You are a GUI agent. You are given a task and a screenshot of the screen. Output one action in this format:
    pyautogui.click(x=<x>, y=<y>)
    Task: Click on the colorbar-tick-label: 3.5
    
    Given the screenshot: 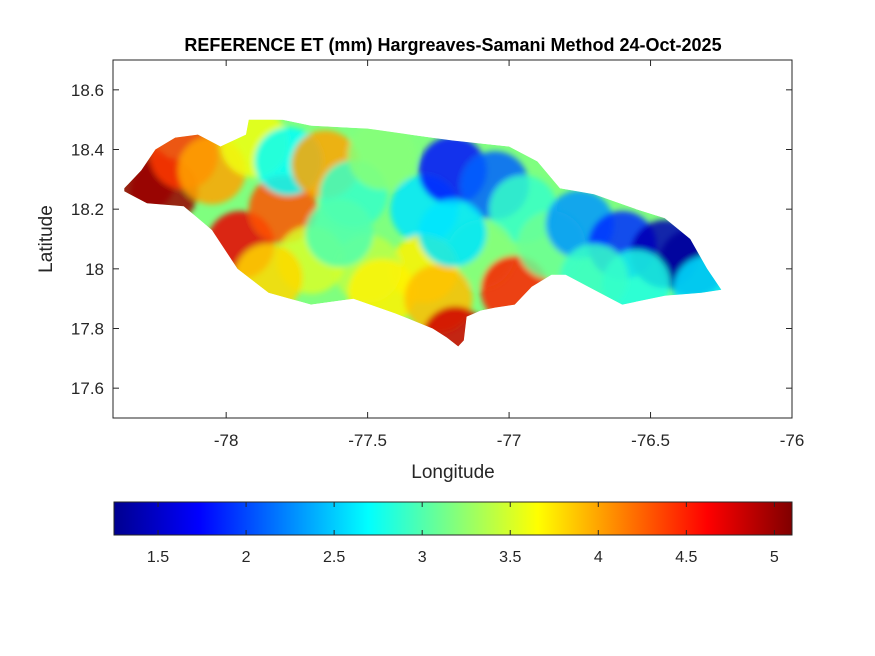 What is the action you would take?
    pyautogui.click(x=510, y=557)
    